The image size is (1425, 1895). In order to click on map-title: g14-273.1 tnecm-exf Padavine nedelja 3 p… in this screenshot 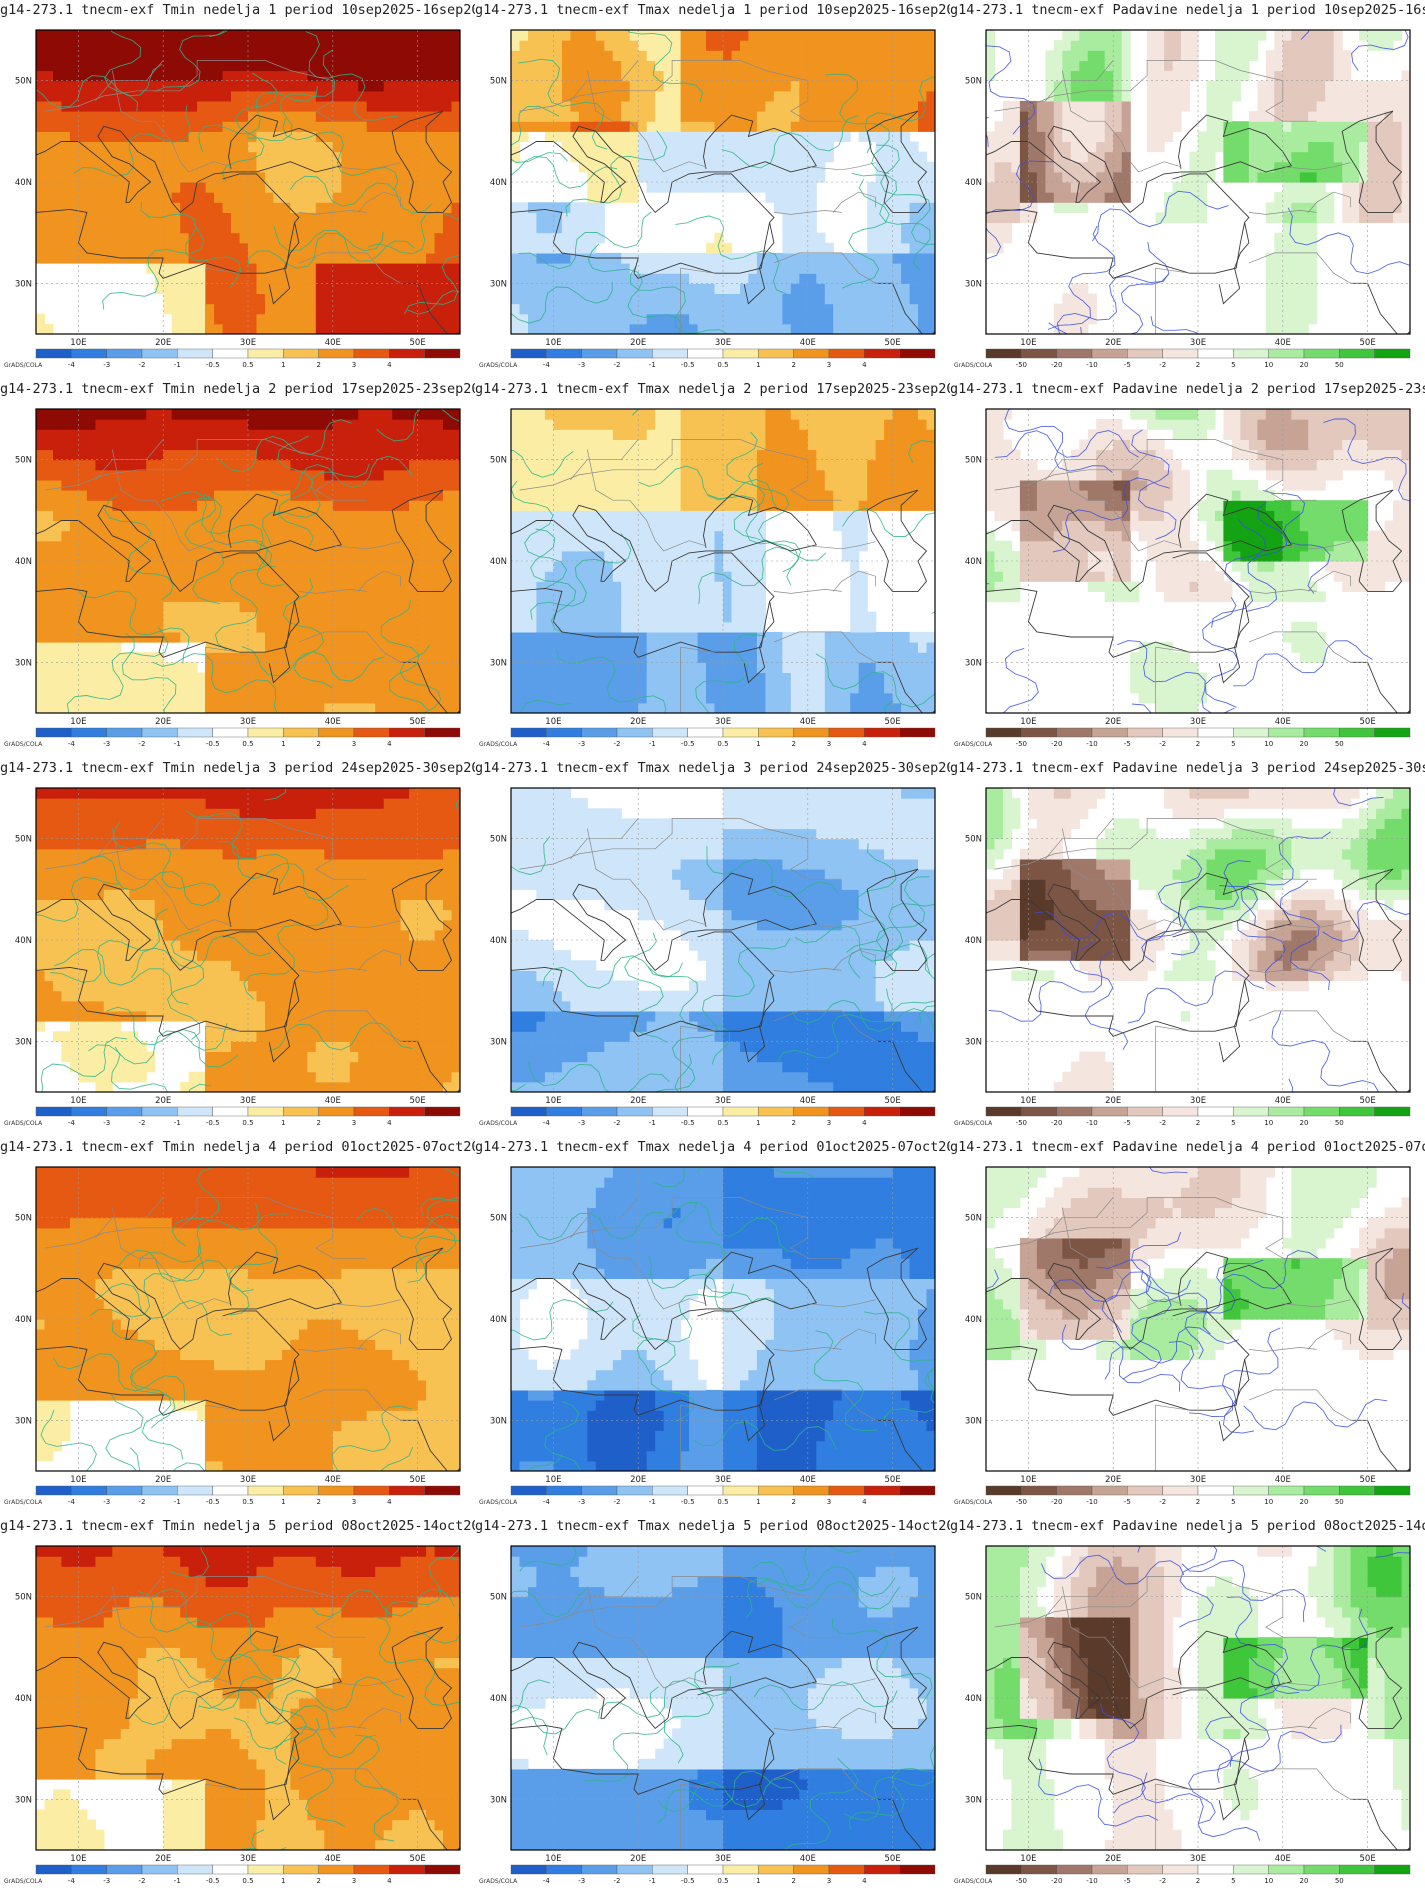, I will do `click(1187, 768)`.